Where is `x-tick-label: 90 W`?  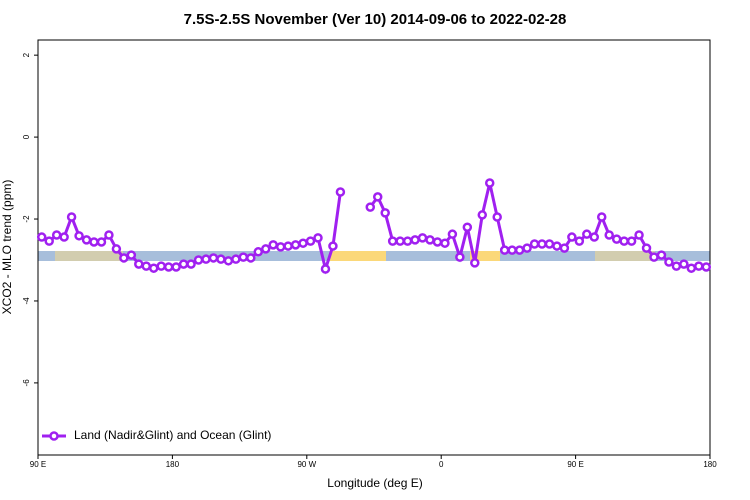 x-tick-label: 90 W is located at coordinates (306, 464).